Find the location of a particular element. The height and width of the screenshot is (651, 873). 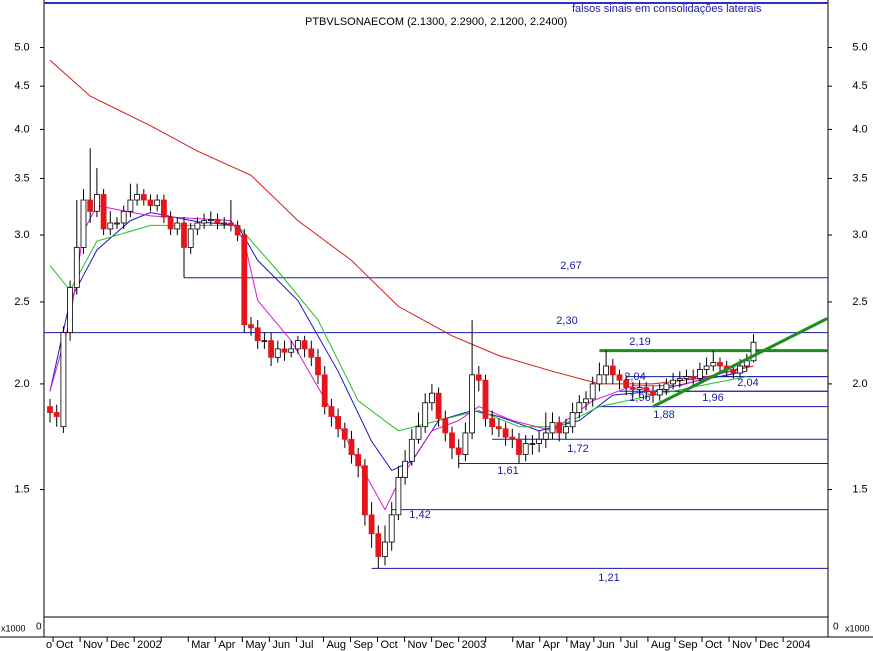

y-tick-label-right: 4.5 is located at coordinates (859, 86).